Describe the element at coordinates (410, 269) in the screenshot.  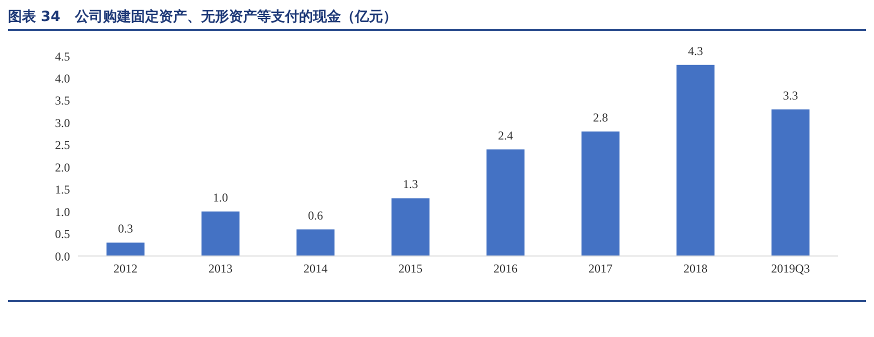
I see `x-tick-label: 2015` at that location.